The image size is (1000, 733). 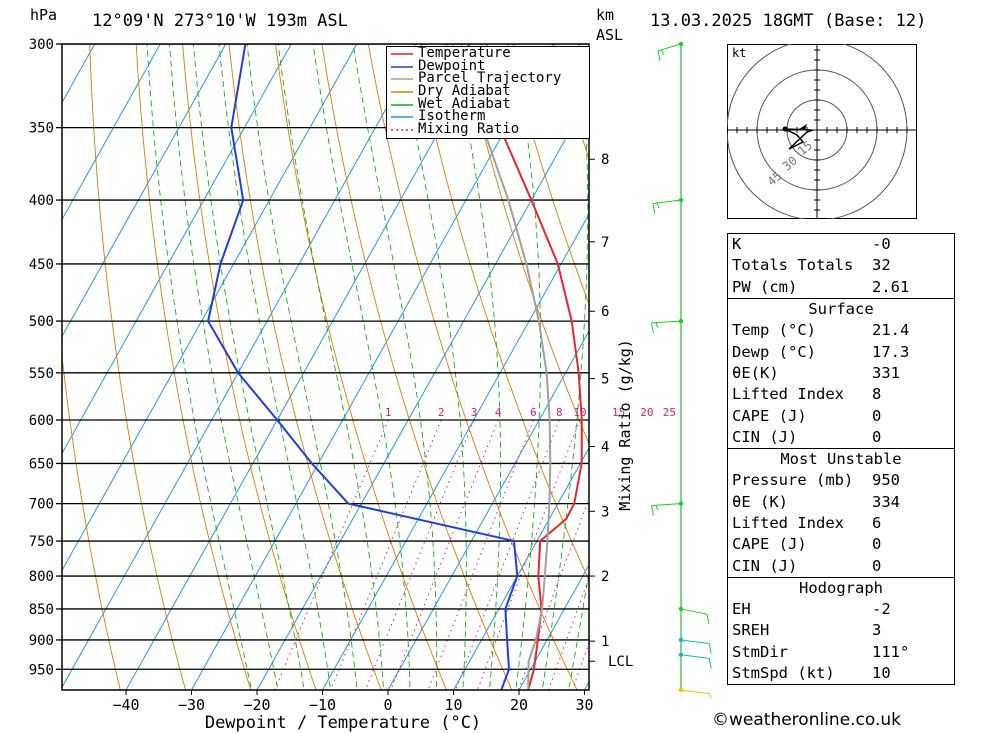 I want to click on pressure-tick-label: 900, so click(x=41, y=641).